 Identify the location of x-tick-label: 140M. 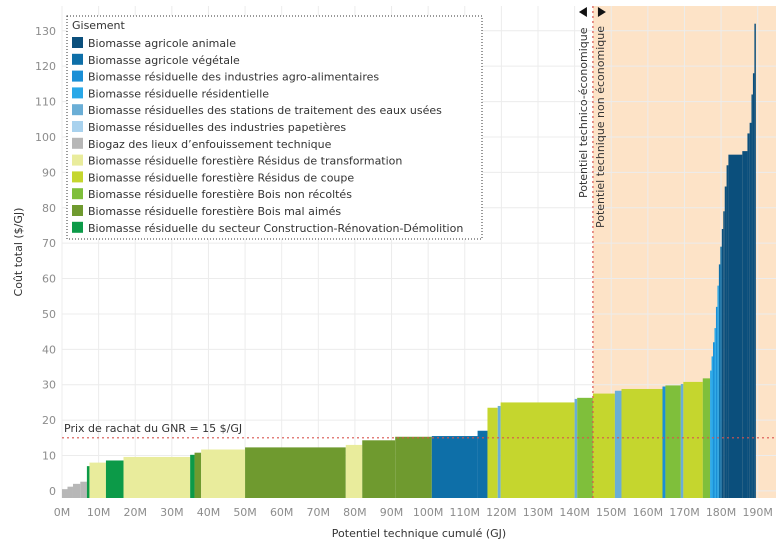
(574, 512).